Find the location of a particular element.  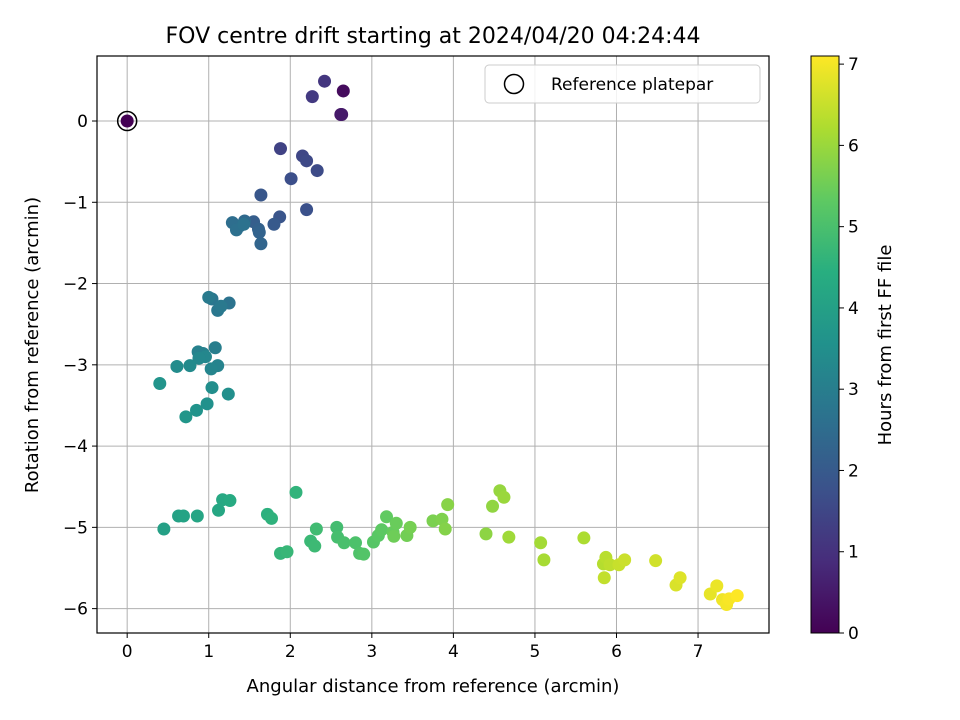

colorbar-tick-label: 3 is located at coordinates (853, 390).